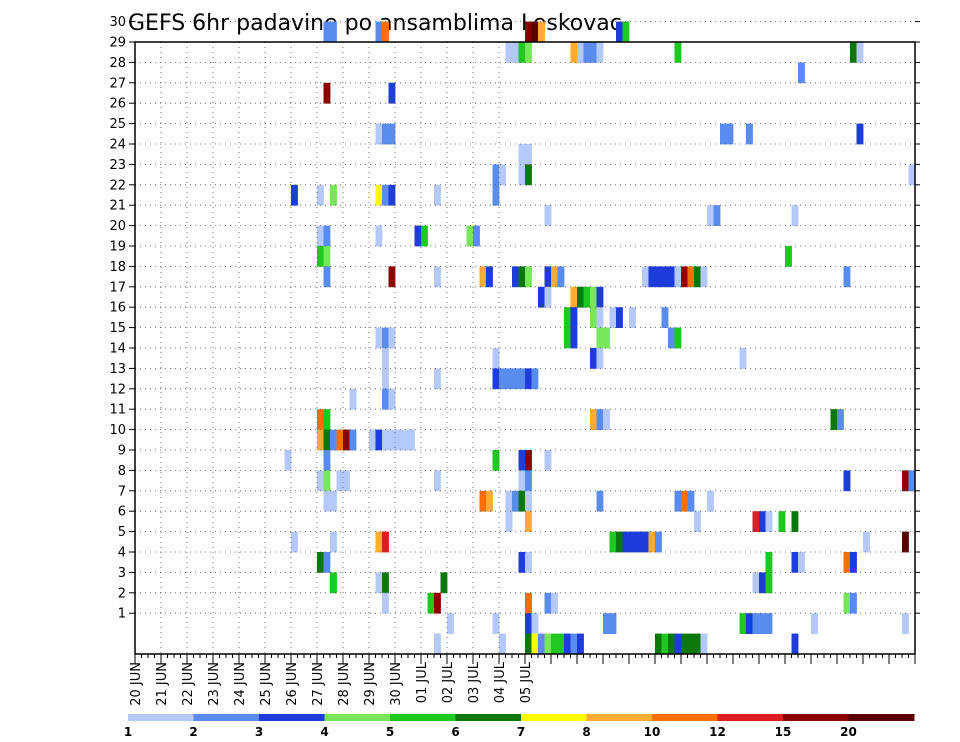 This screenshot has height=742, width=960. Describe the element at coordinates (162, 684) in the screenshot. I see `x-tick-label: 21 JUN` at that location.